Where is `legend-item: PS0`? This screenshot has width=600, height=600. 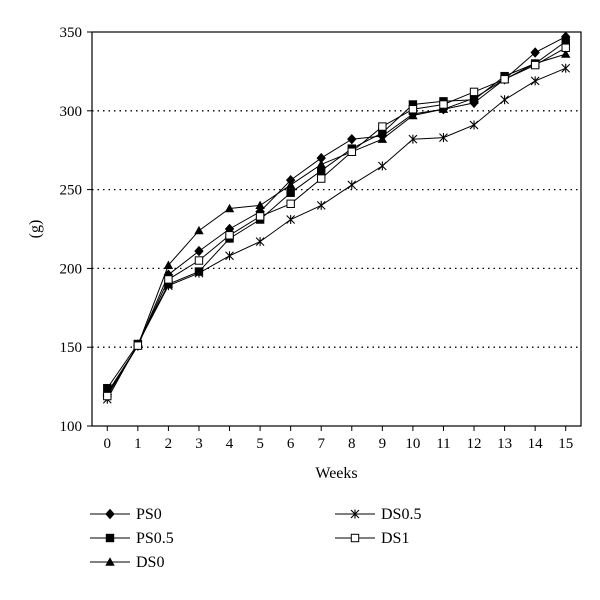
legend-item: PS0 is located at coordinates (126, 514).